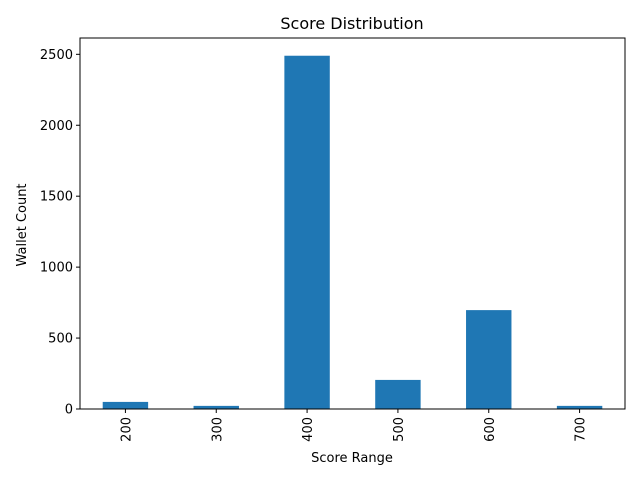 The height and width of the screenshot is (480, 640). What do you see at coordinates (126, 429) in the screenshot?
I see `x-tick-label: 200` at bounding box center [126, 429].